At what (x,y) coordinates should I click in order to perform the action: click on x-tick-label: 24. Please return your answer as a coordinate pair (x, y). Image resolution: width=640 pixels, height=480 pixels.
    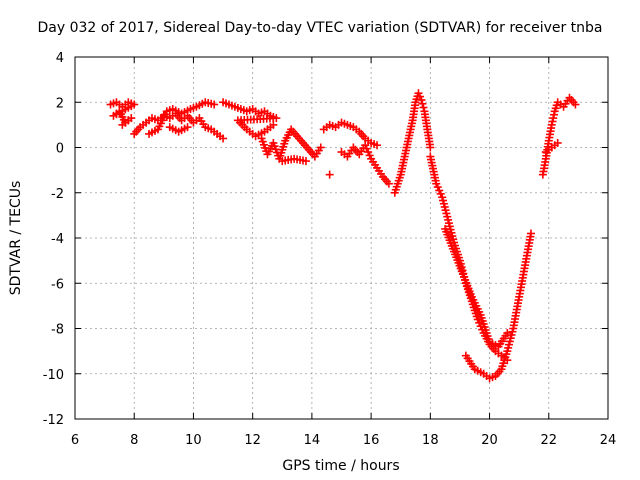
    Looking at the image, I should click on (608, 440).